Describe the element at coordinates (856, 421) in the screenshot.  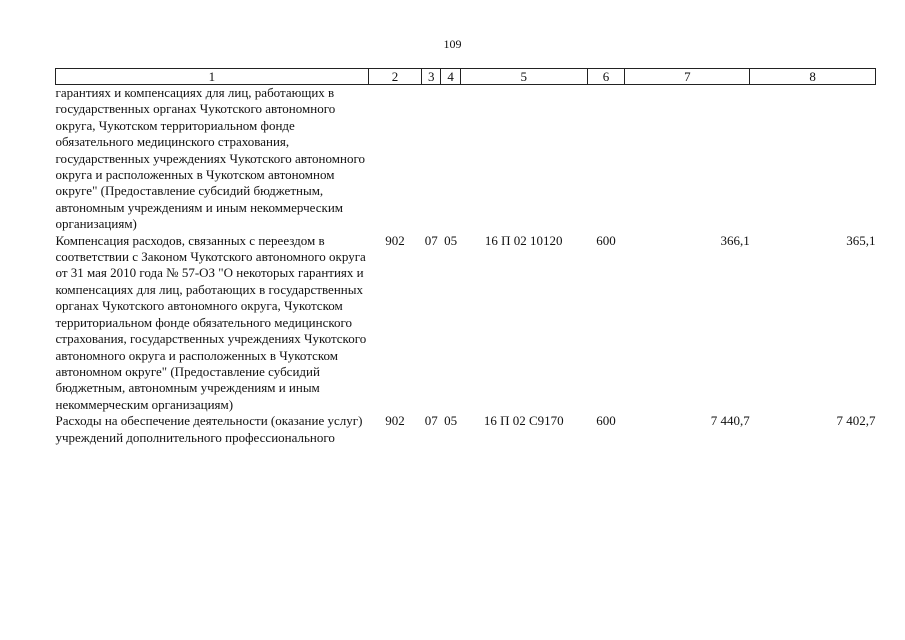
I see `row-amount-2: 7 402,7` at that location.